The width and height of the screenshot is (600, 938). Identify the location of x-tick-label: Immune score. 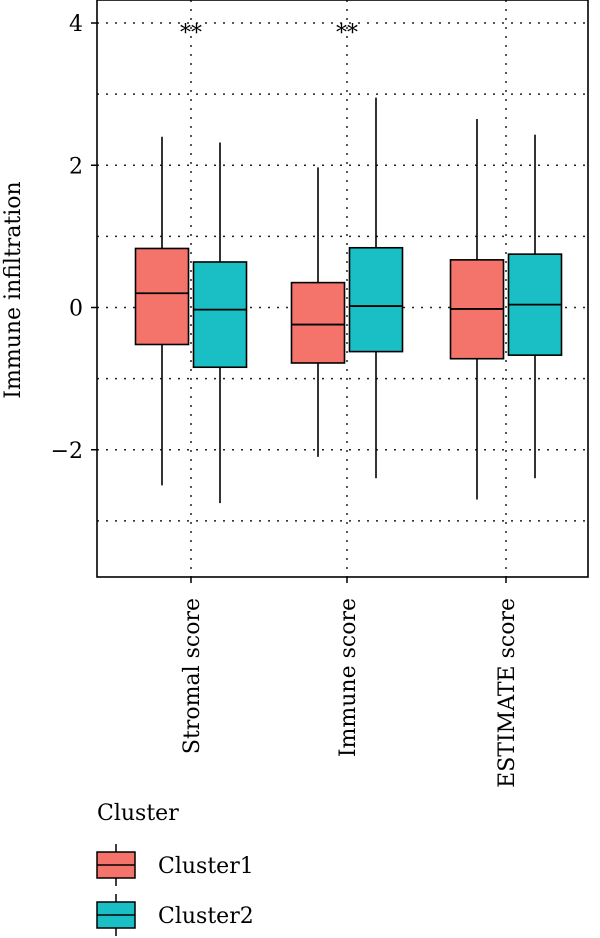
(348, 677).